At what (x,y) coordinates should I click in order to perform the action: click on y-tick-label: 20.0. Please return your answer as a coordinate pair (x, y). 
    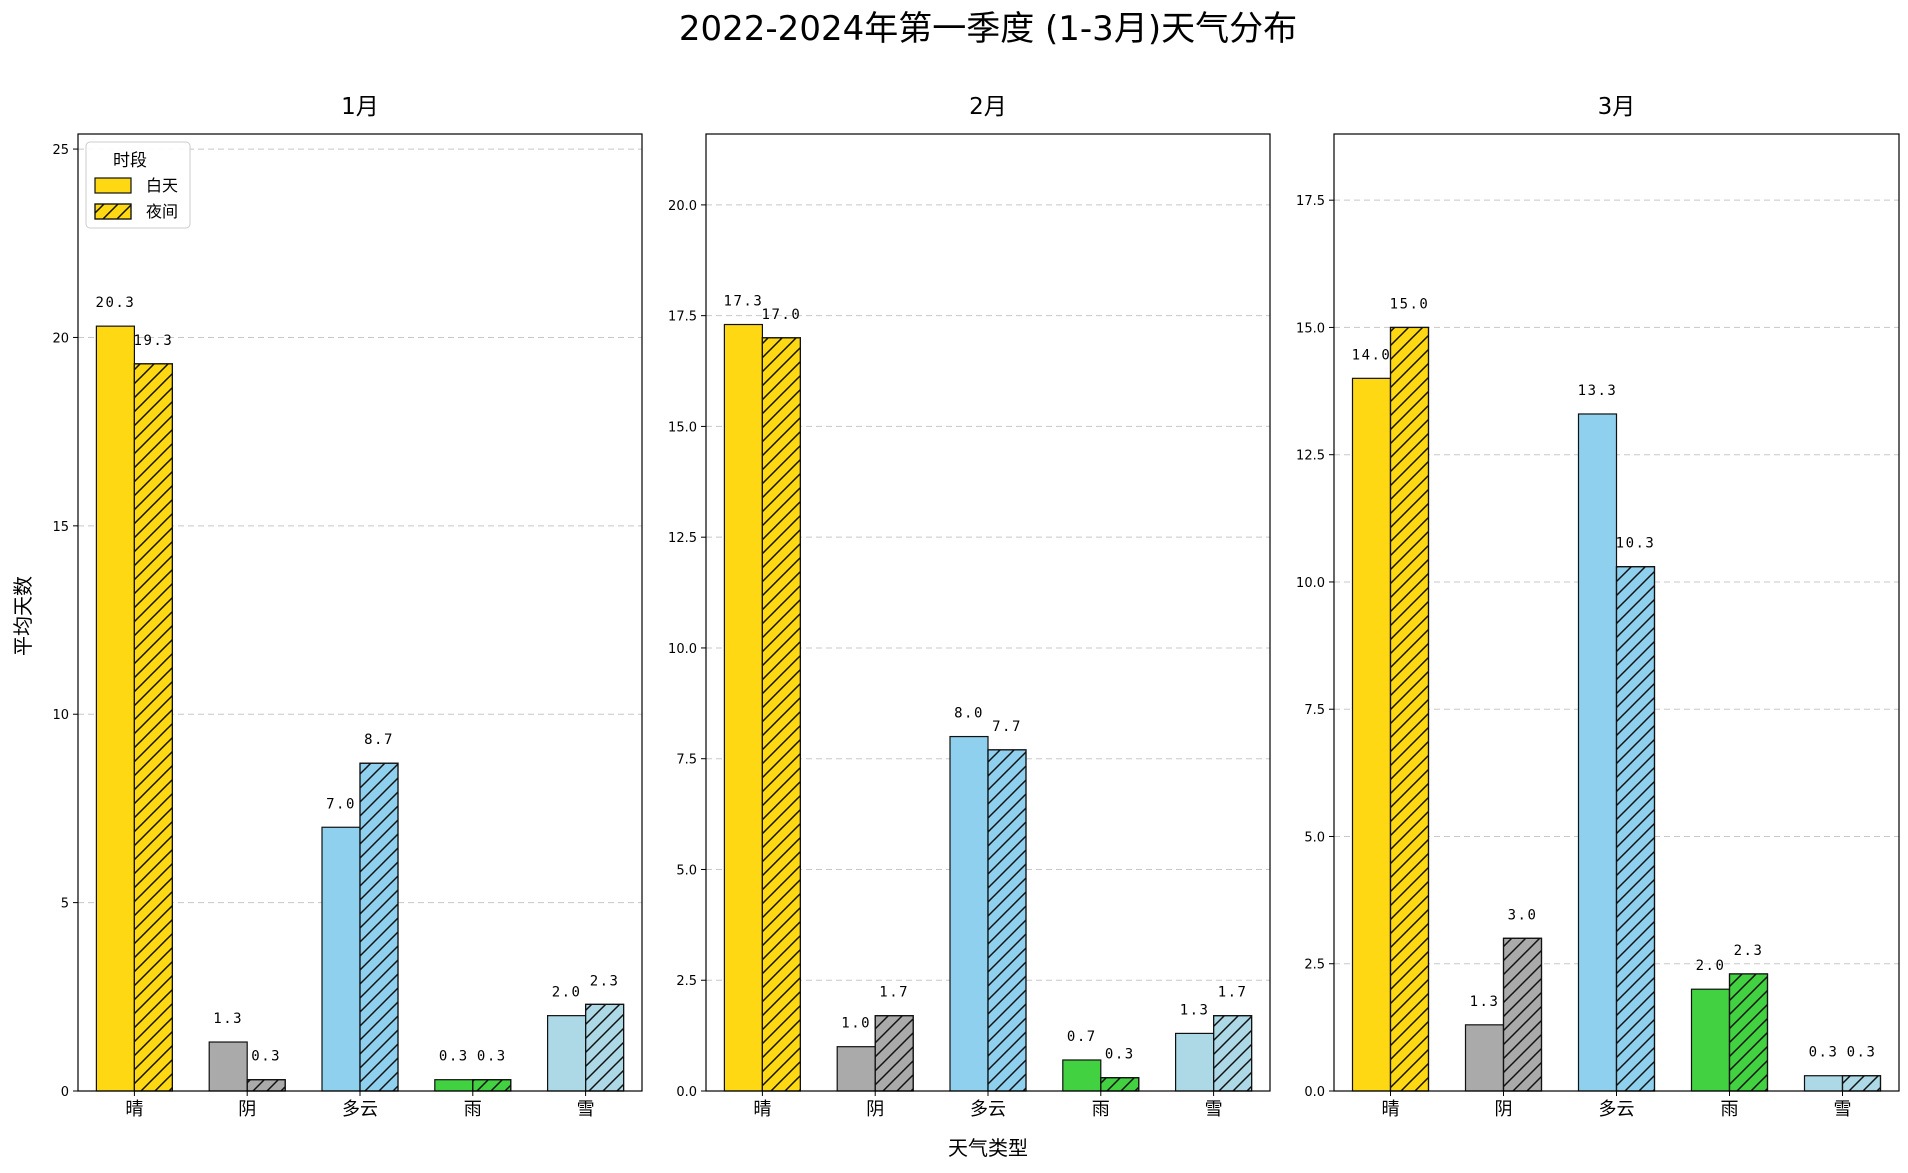
    Looking at the image, I should click on (682, 206).